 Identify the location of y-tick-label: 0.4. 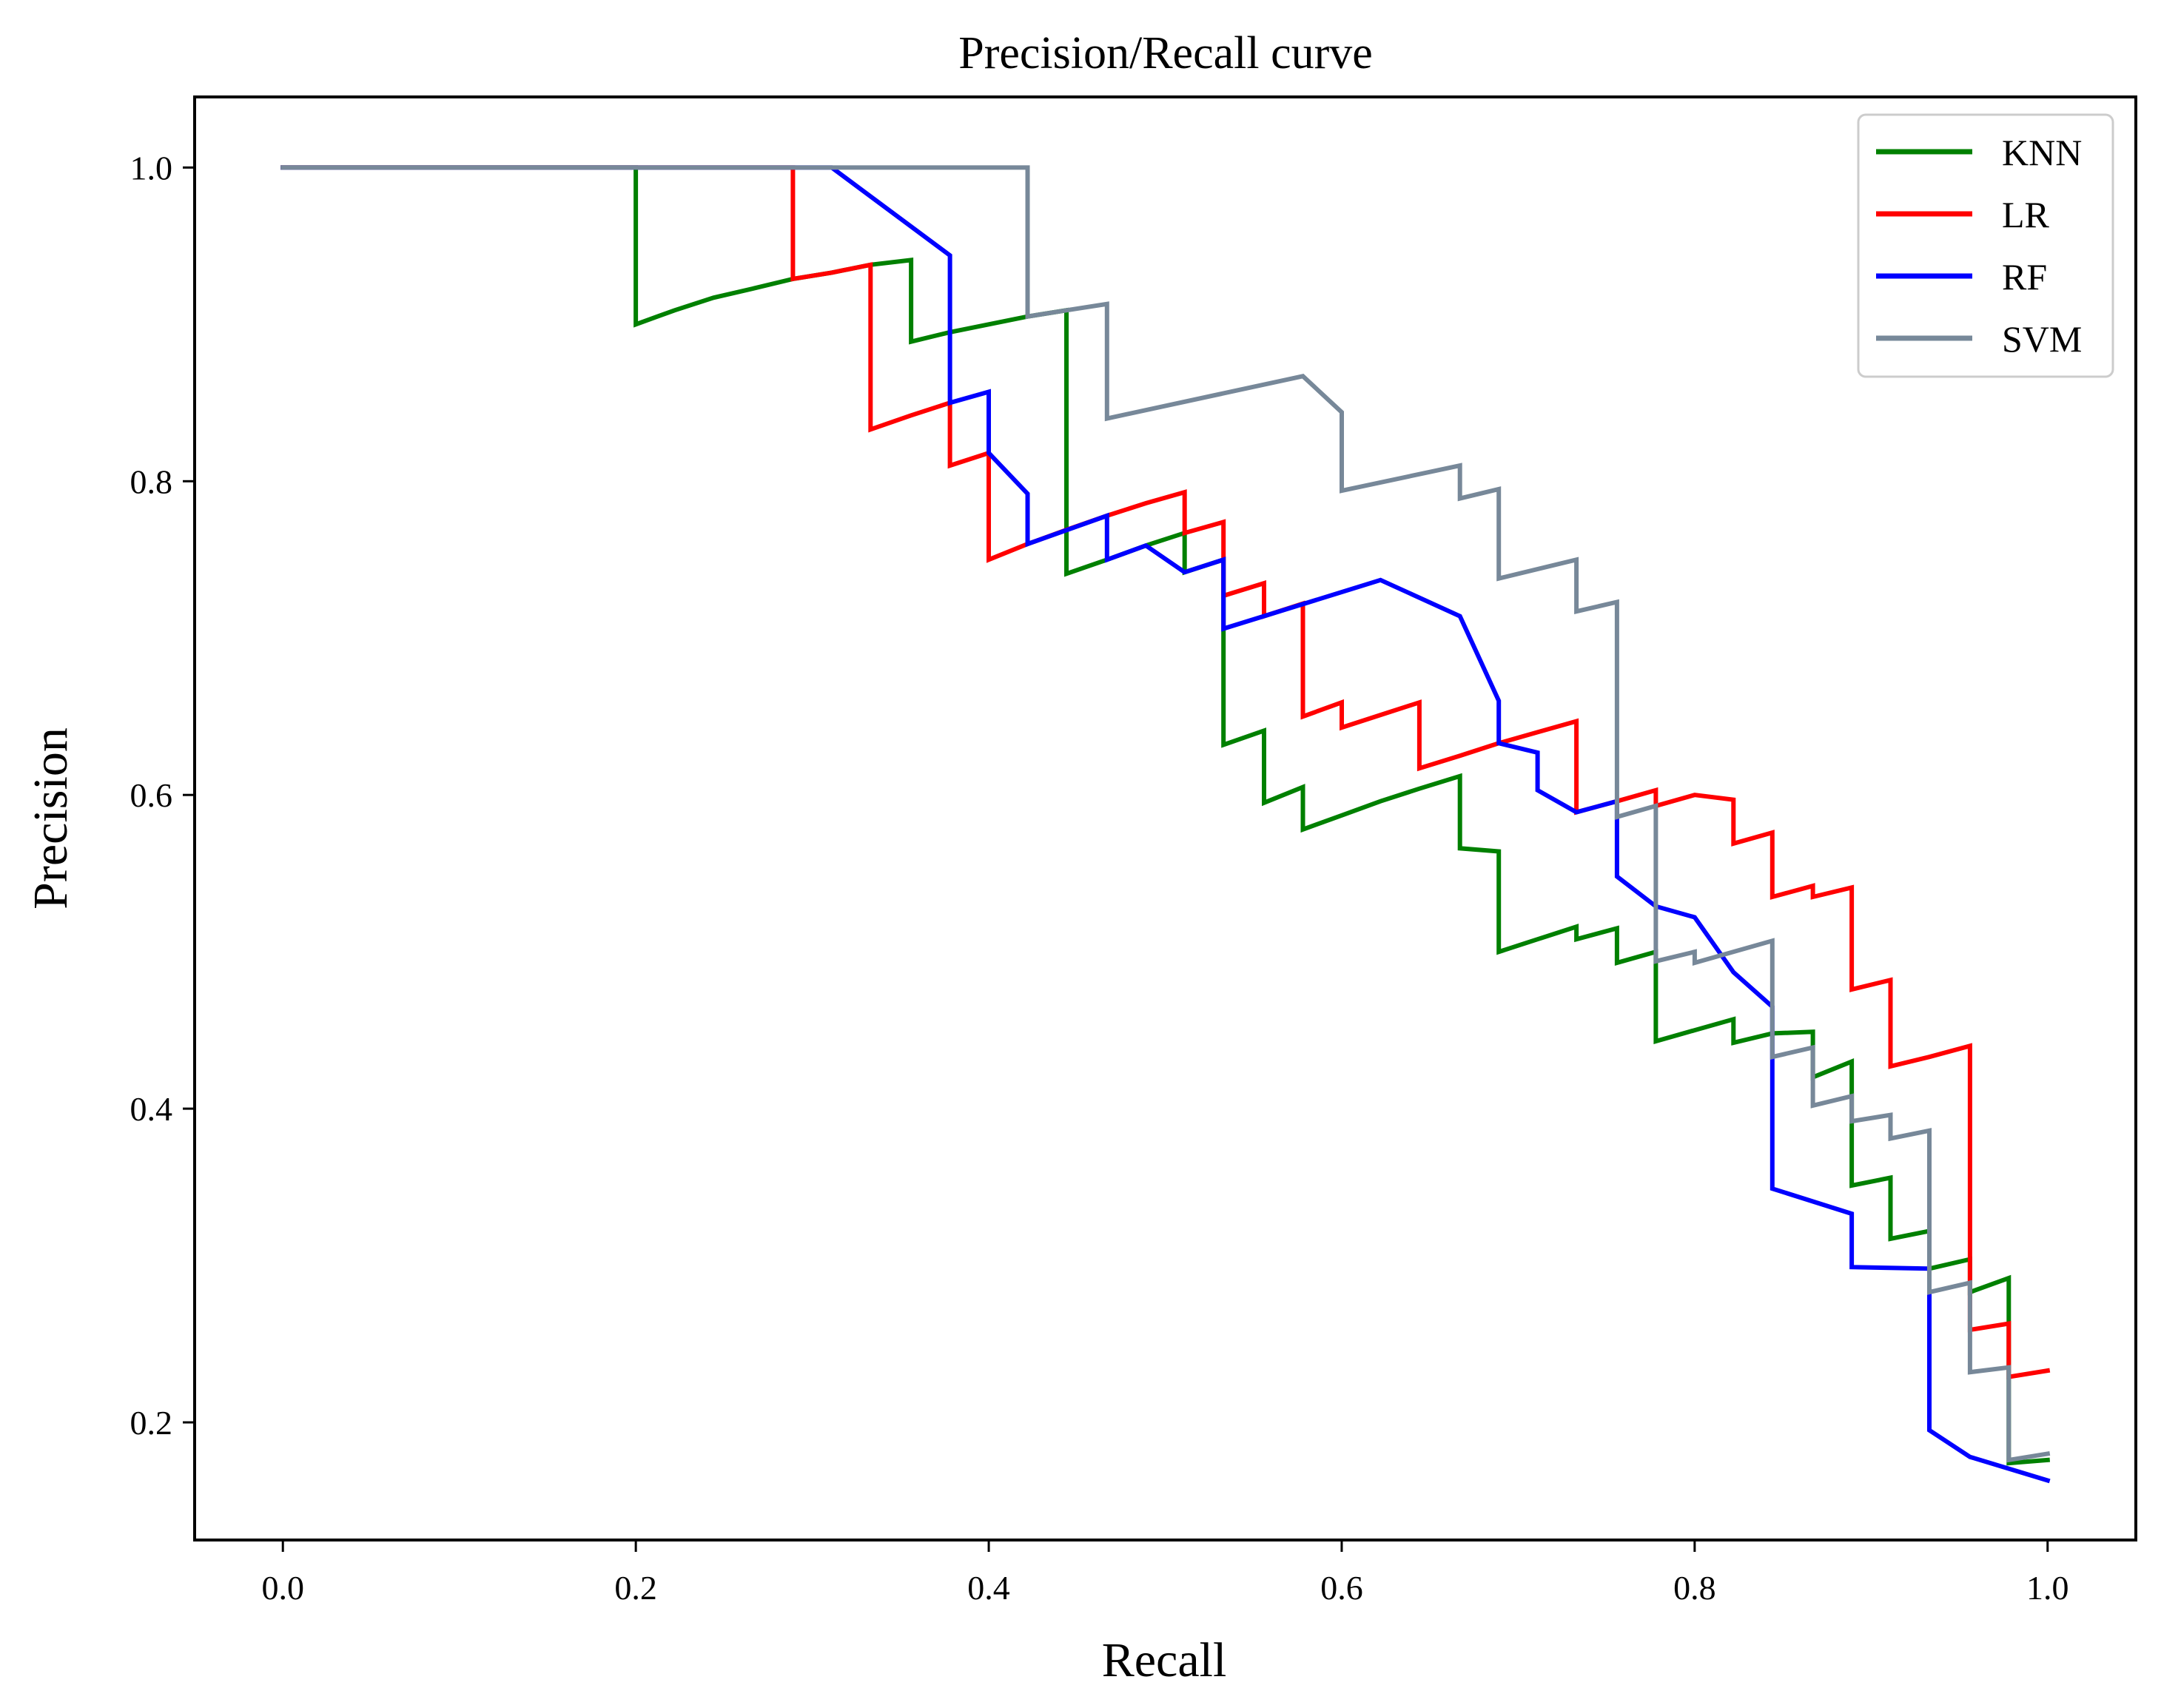
(151, 1109).